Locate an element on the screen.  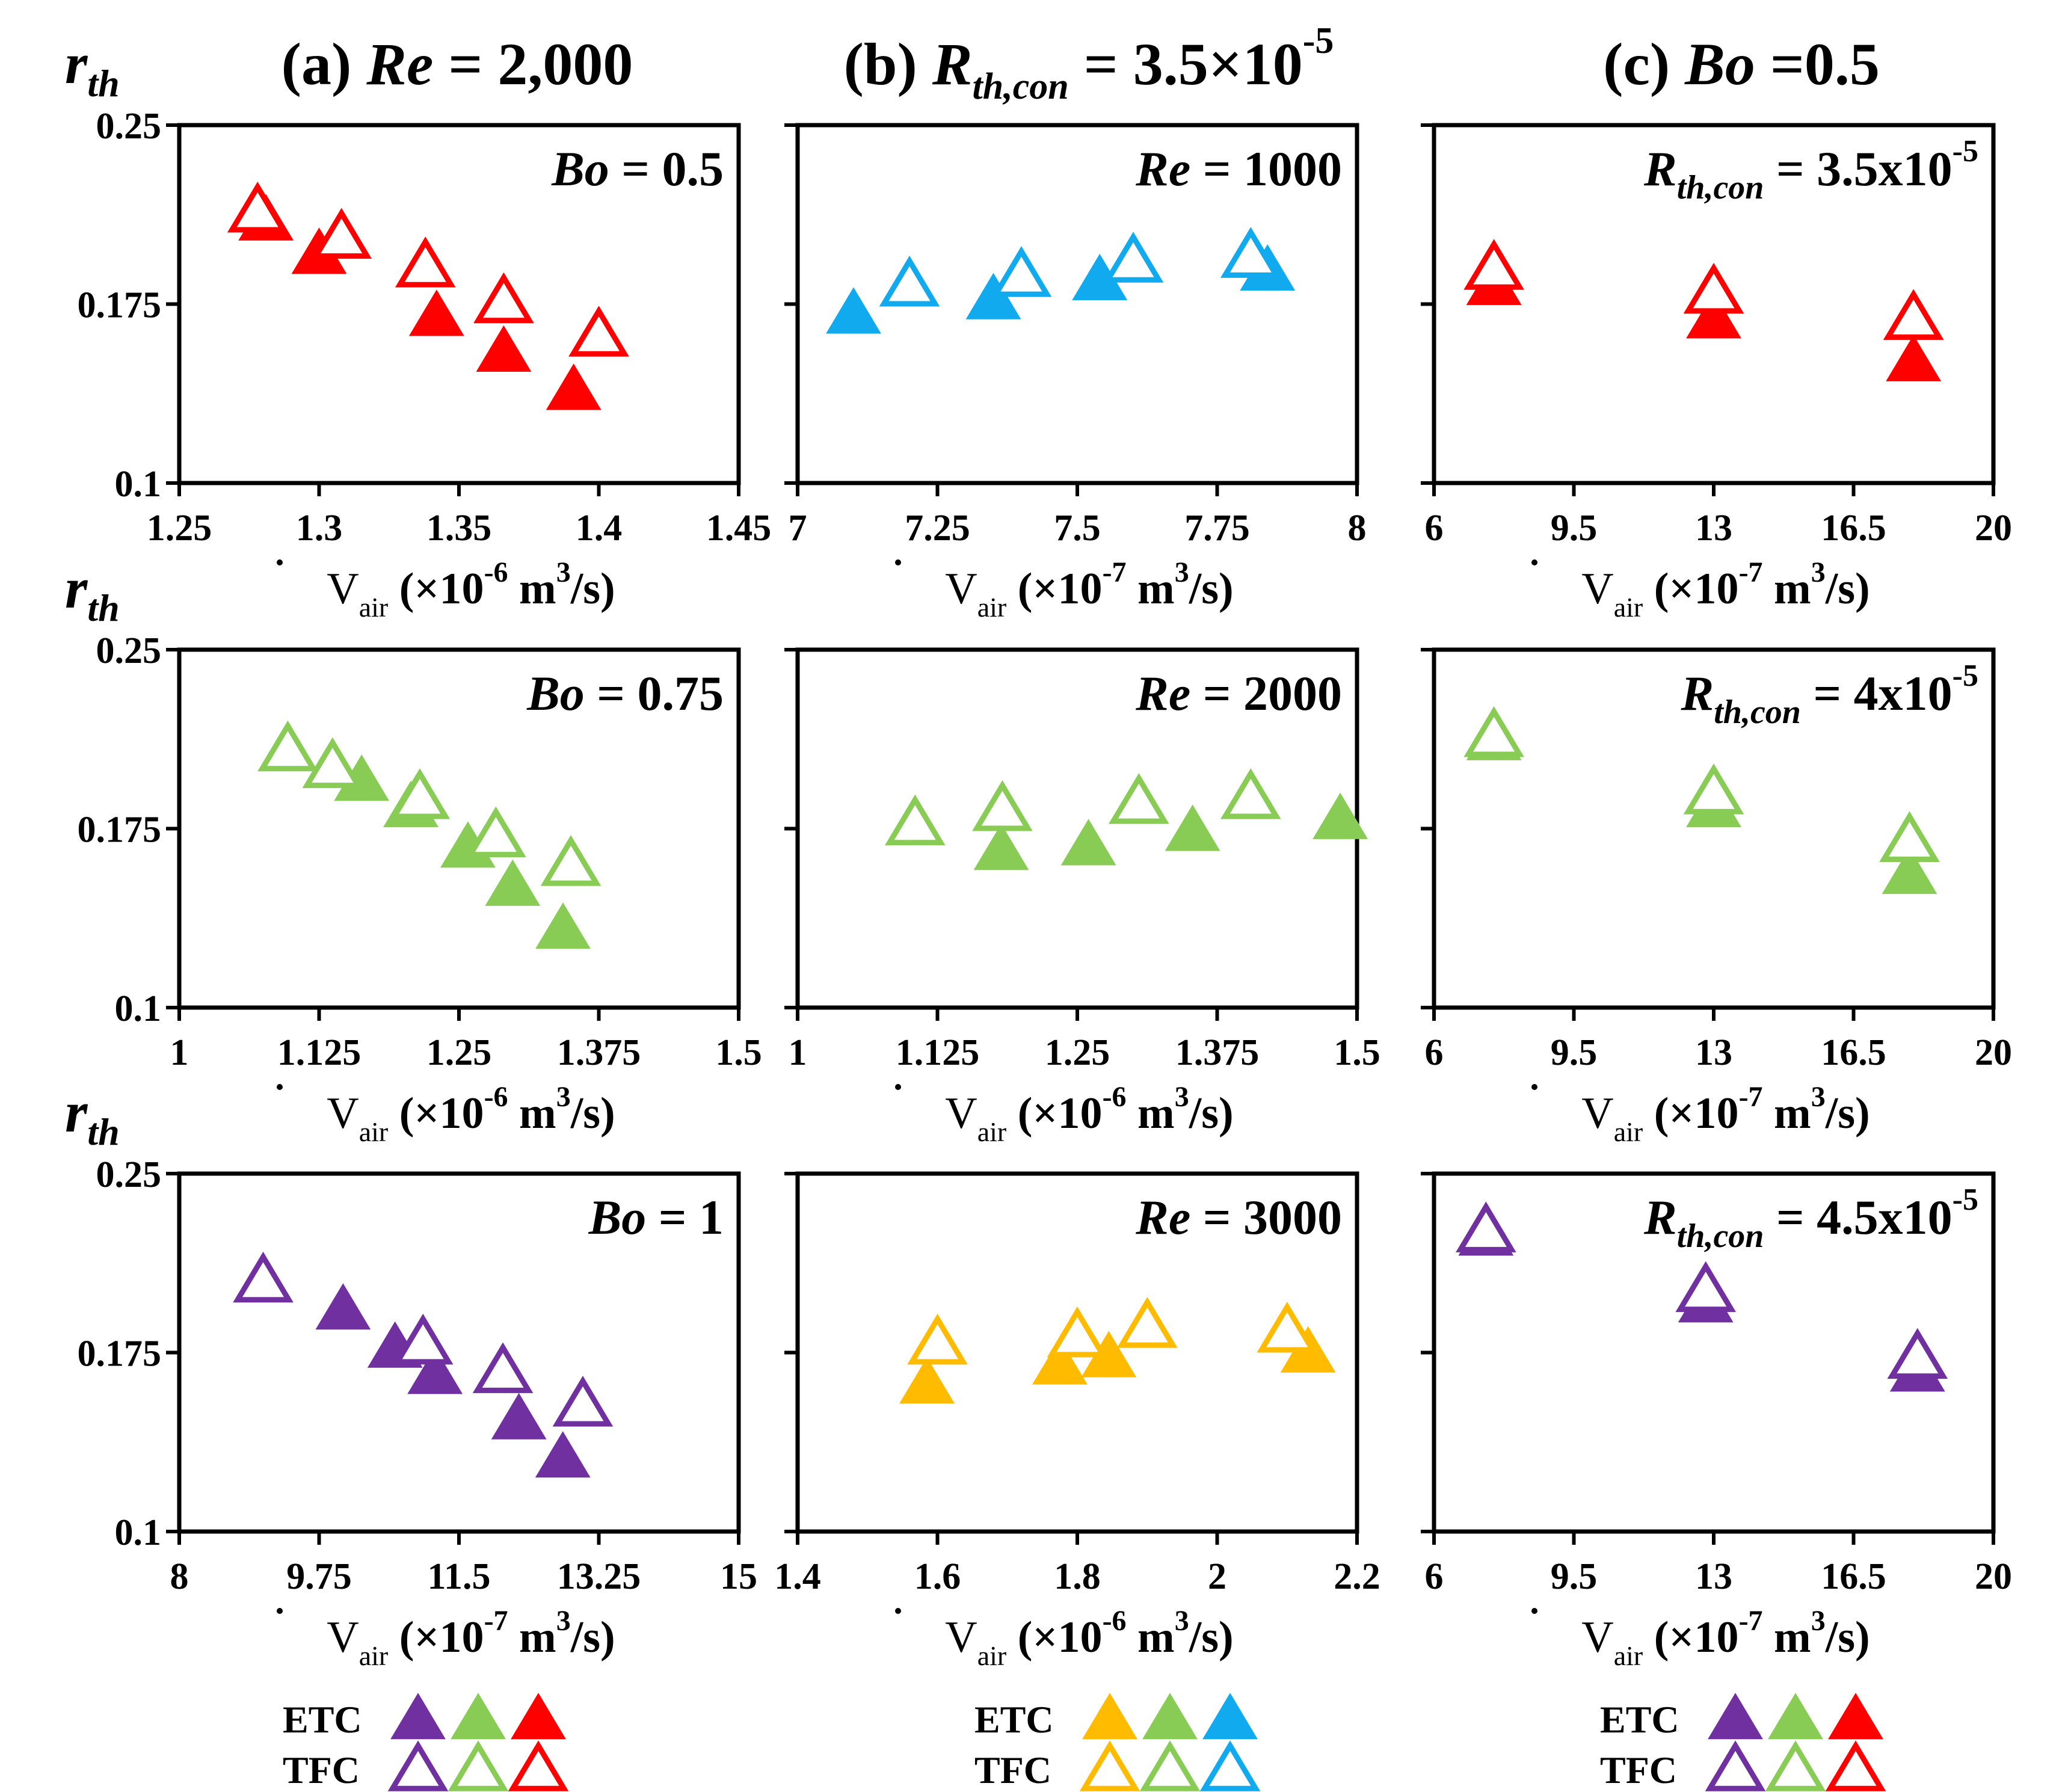
legend-2: ETC TFC is located at coordinates (1743, 1742).